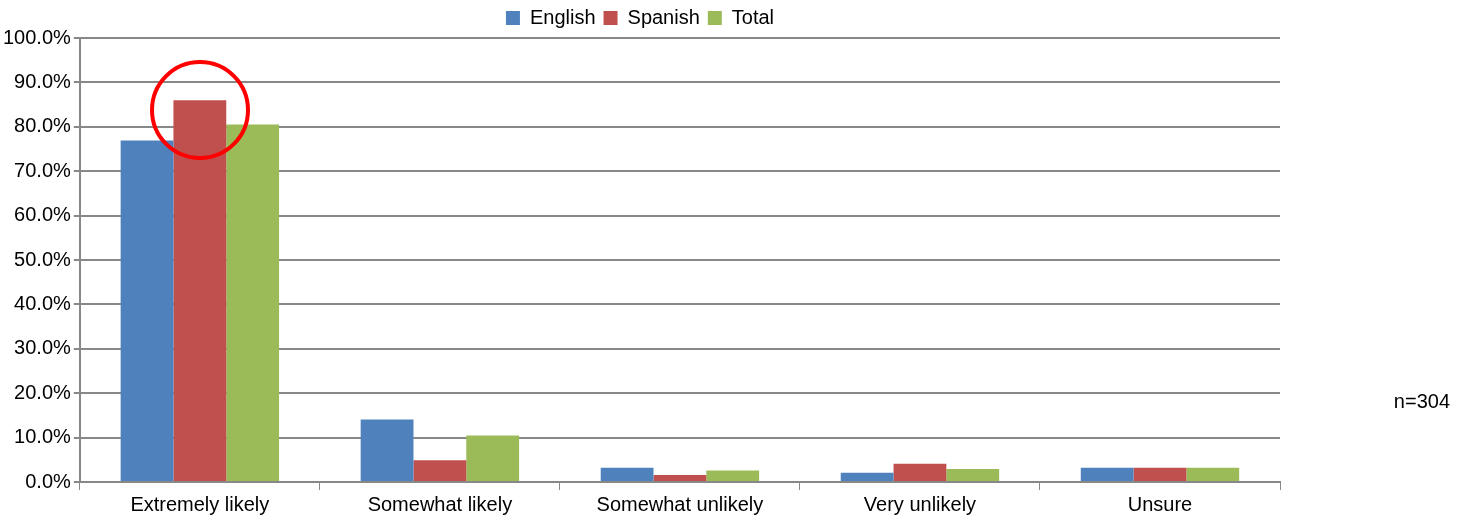 The height and width of the screenshot is (524, 1458). What do you see at coordinates (663, 16) in the screenshot?
I see `legend-label: Spanish` at bounding box center [663, 16].